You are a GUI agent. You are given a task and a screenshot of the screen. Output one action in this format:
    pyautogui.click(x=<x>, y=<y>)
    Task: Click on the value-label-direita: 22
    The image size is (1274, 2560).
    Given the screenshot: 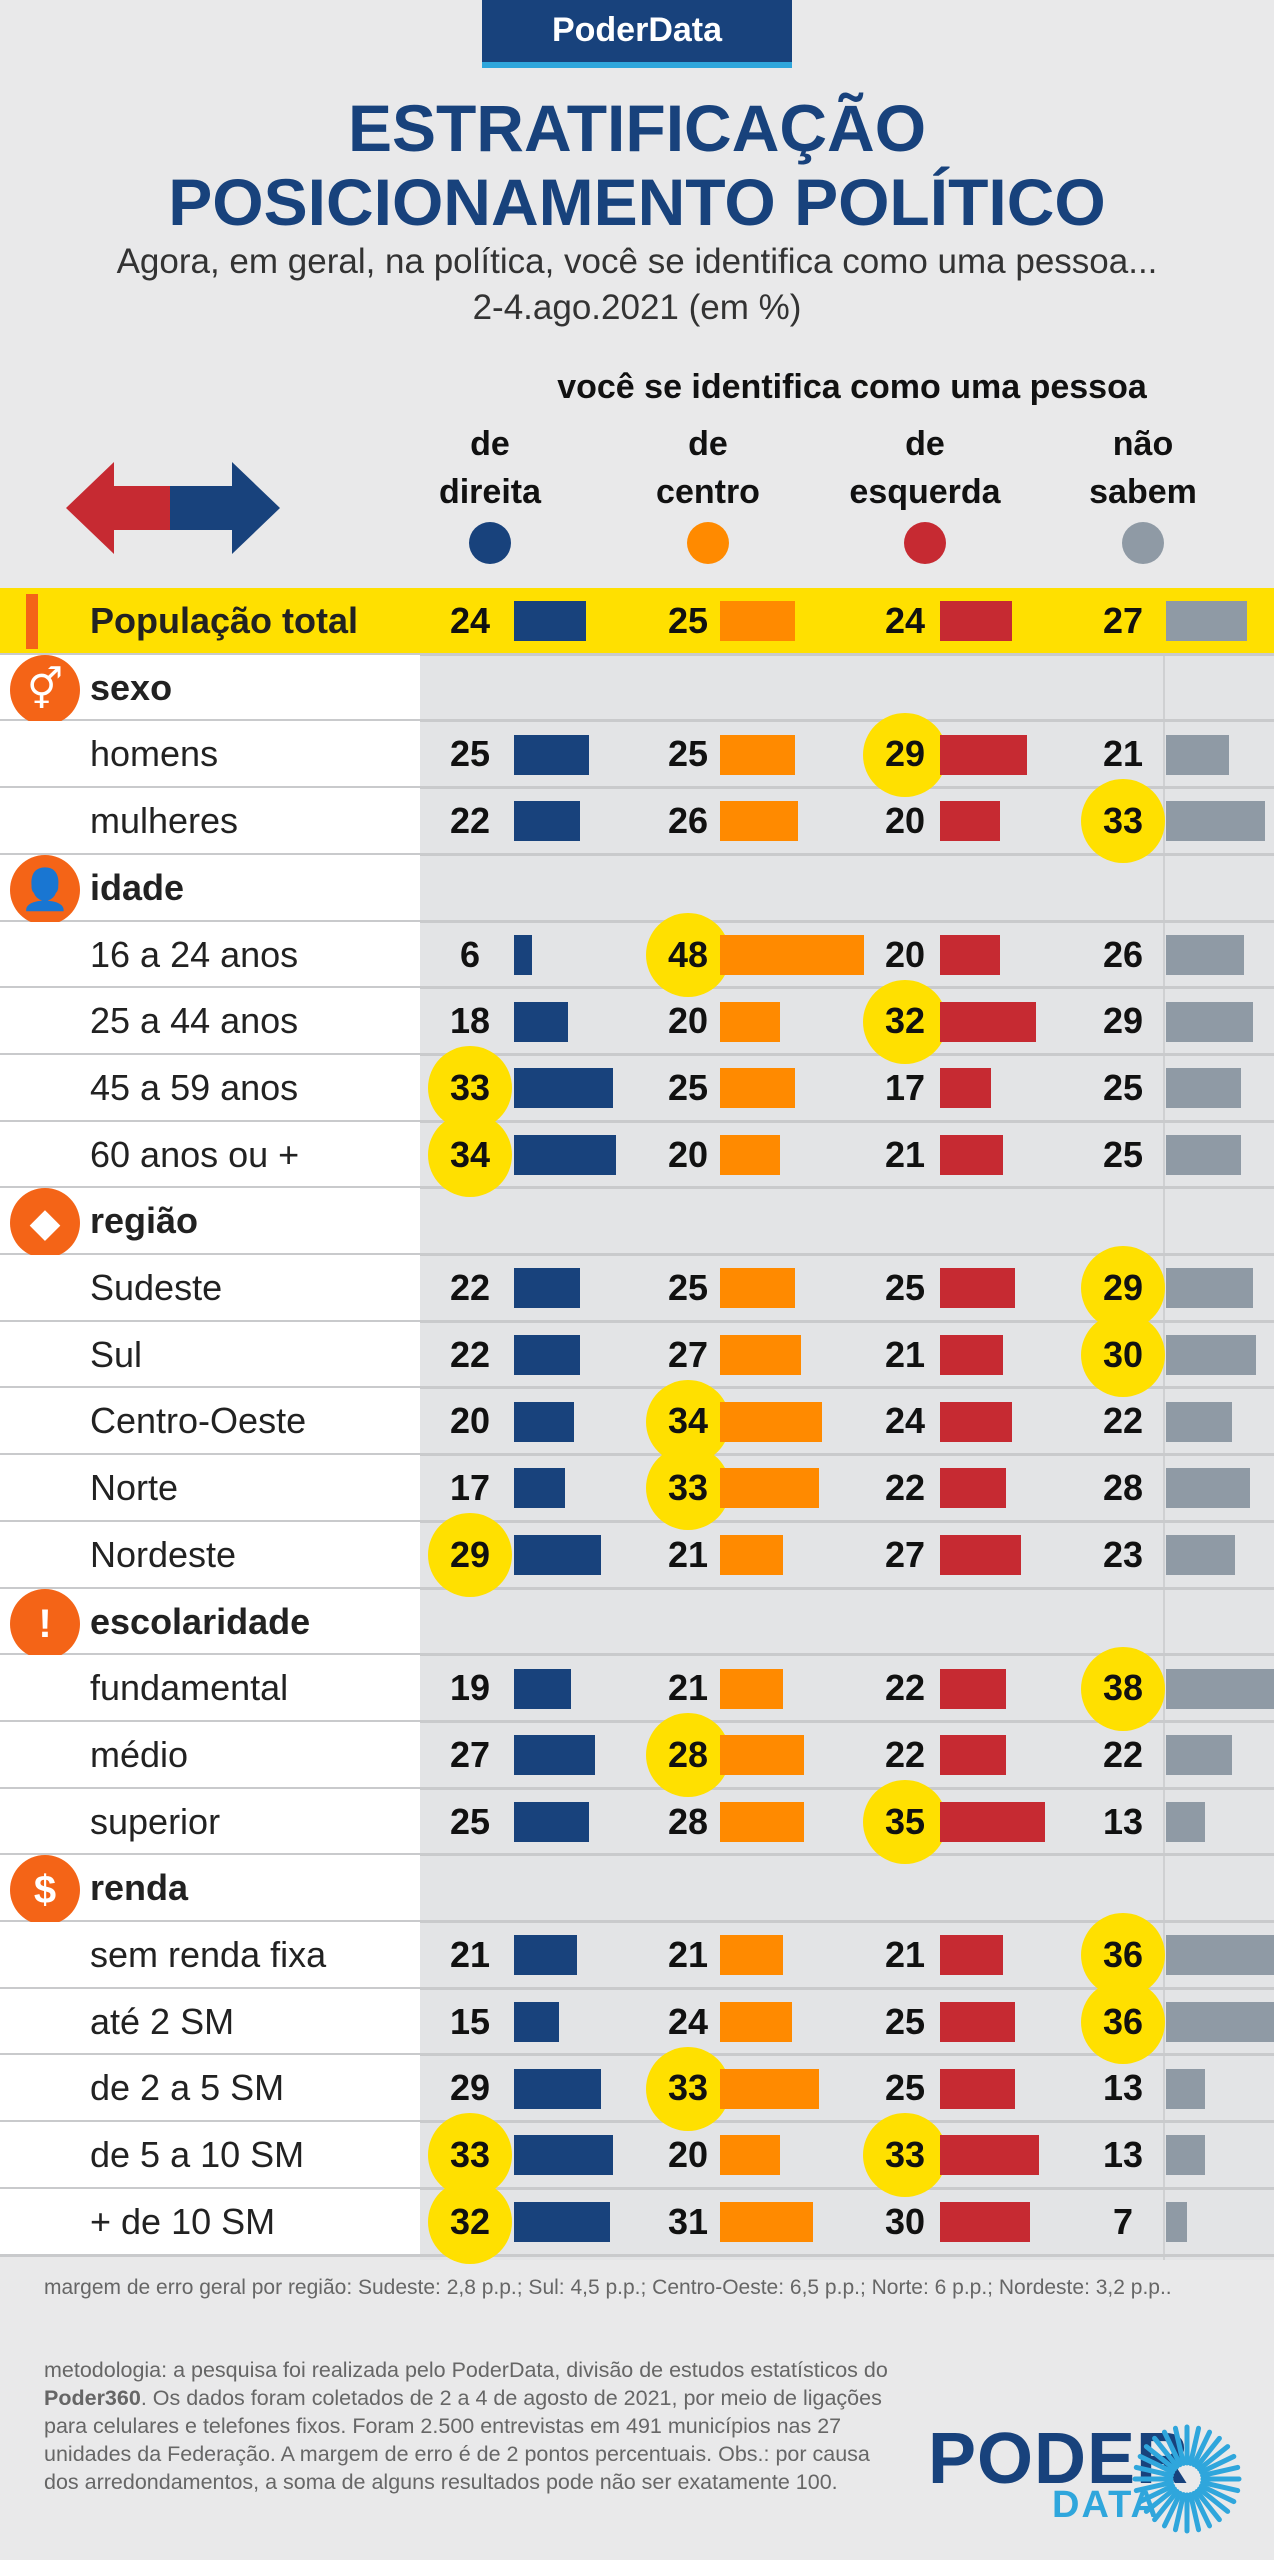 What is the action you would take?
    pyautogui.click(x=470, y=821)
    